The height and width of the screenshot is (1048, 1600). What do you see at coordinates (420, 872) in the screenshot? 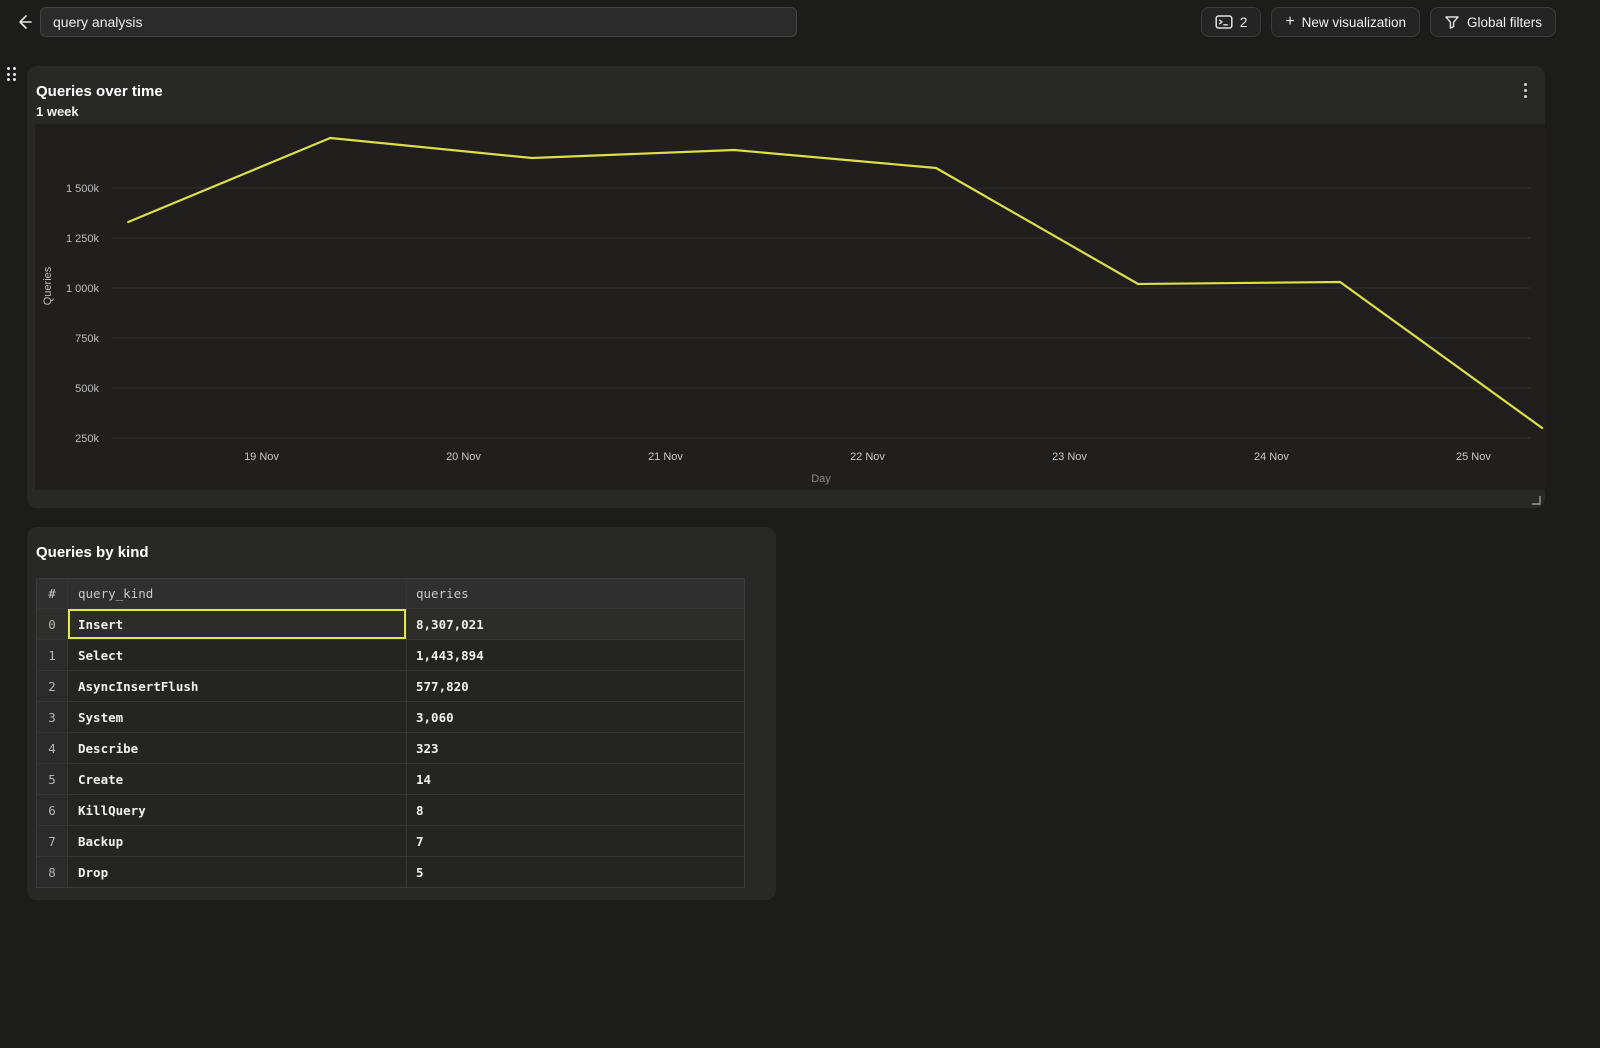
I see `queries-cell: 5` at bounding box center [420, 872].